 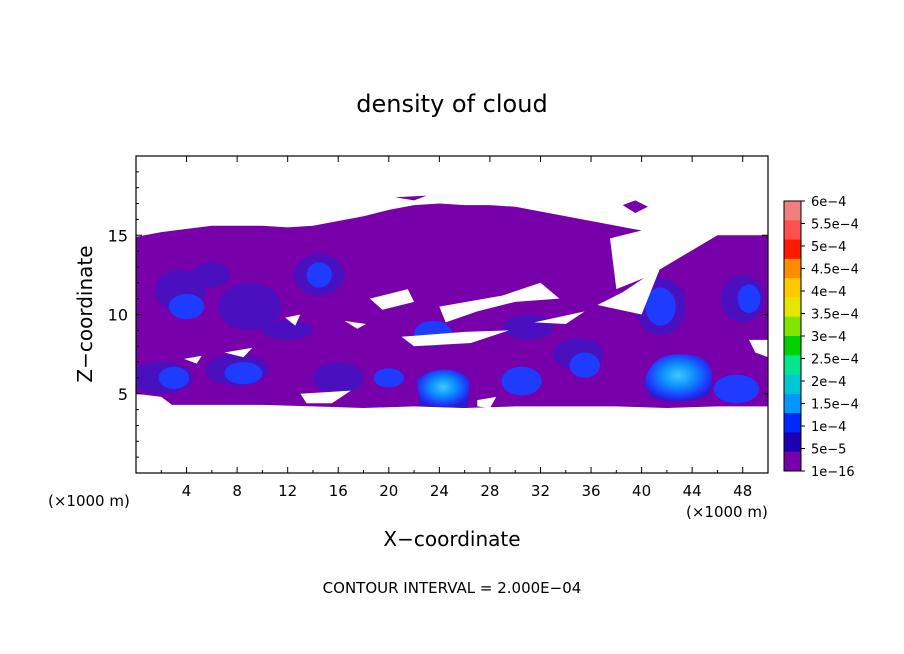 I want to click on x-unit-left: (×1000 m), so click(x=89, y=501).